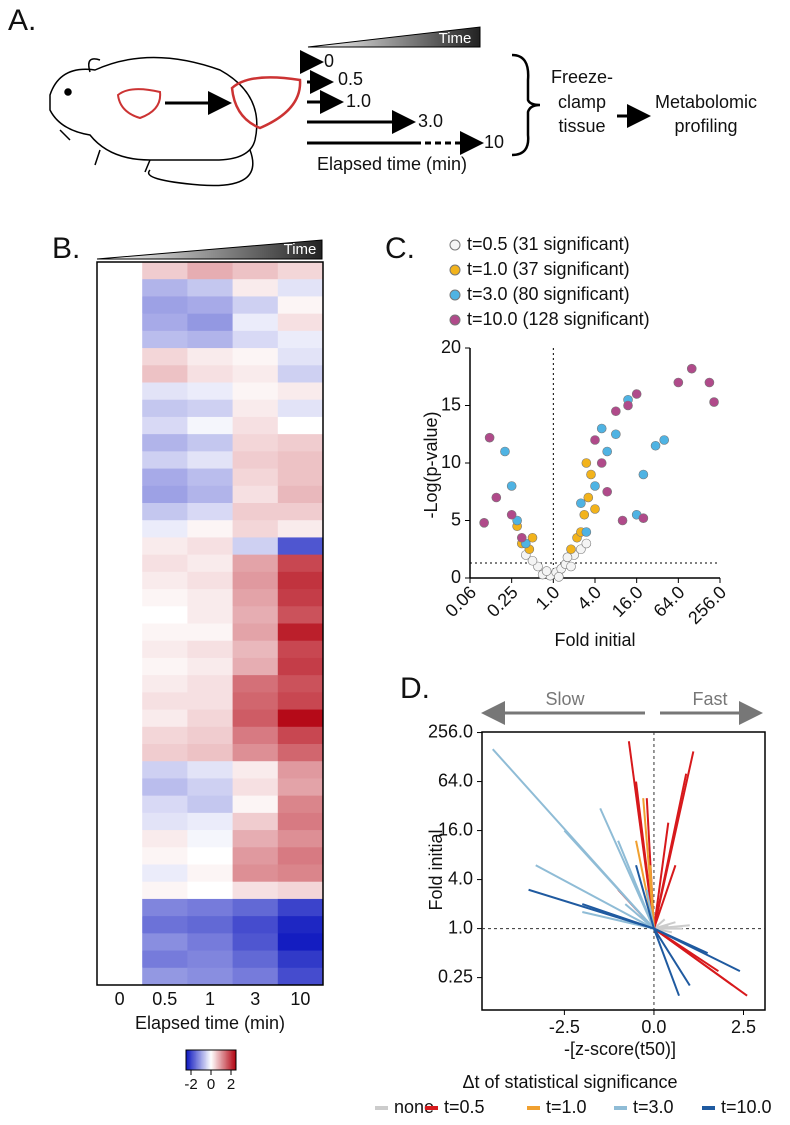  Describe the element at coordinates (300, 999) in the screenshot. I see `x-tick-label: 10` at that location.